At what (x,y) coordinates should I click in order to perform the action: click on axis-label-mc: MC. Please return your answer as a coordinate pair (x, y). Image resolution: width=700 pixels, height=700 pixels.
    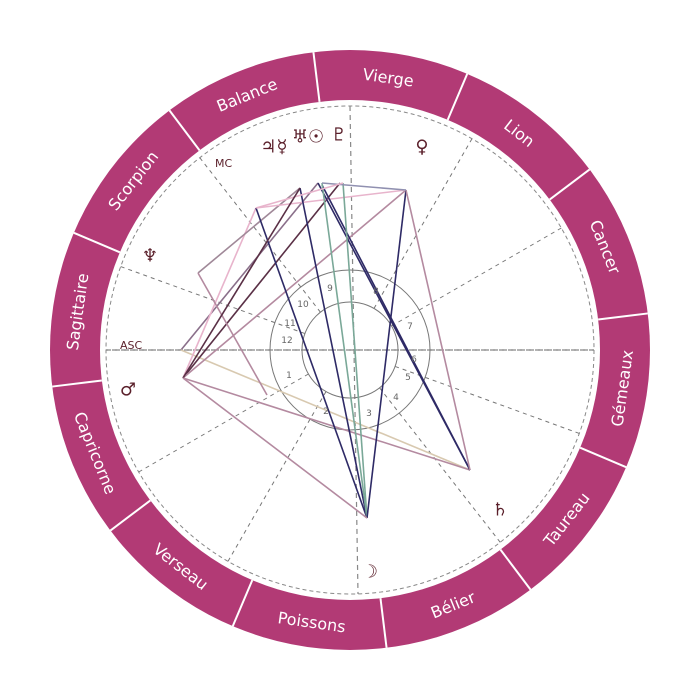
    Looking at the image, I should click on (223, 163).